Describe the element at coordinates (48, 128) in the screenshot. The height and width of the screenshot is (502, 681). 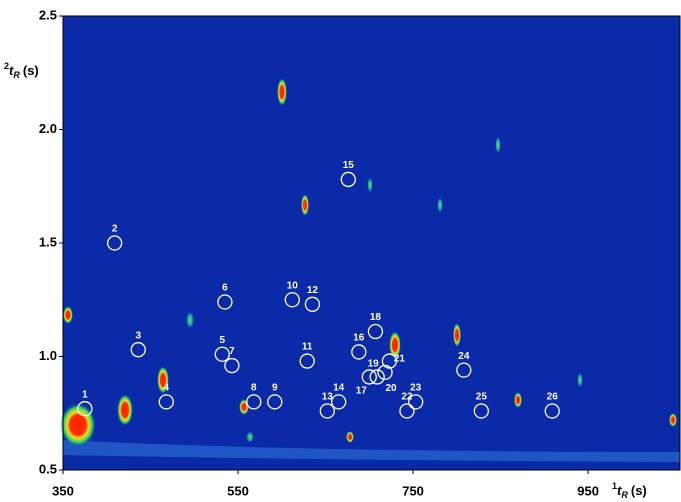
I see `y-tick-label: 2.0` at that location.